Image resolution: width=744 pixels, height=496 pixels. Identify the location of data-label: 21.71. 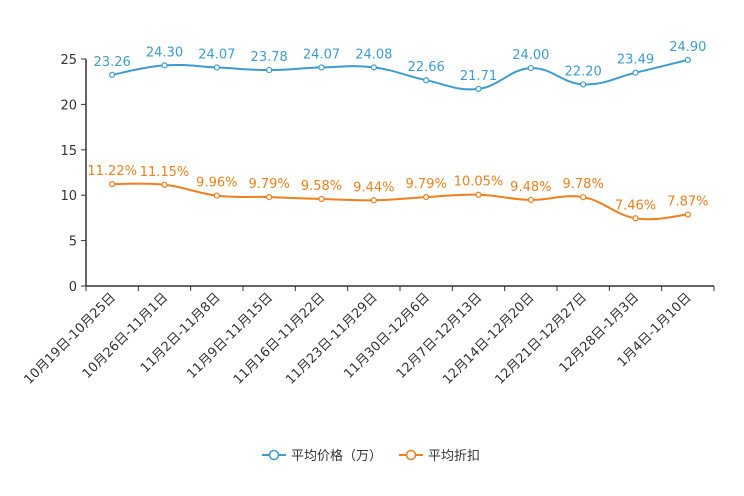
(478, 76).